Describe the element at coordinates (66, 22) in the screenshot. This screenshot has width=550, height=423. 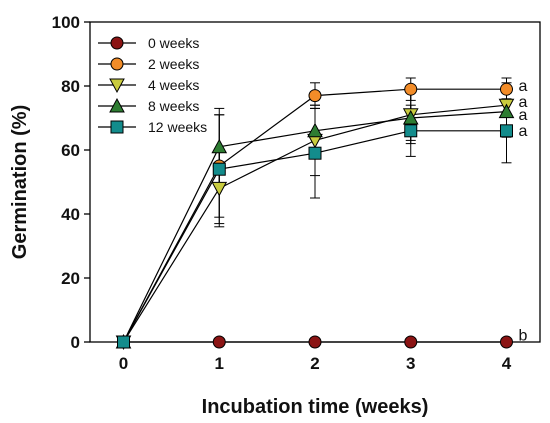
I see `y-tick-label: 100` at that location.